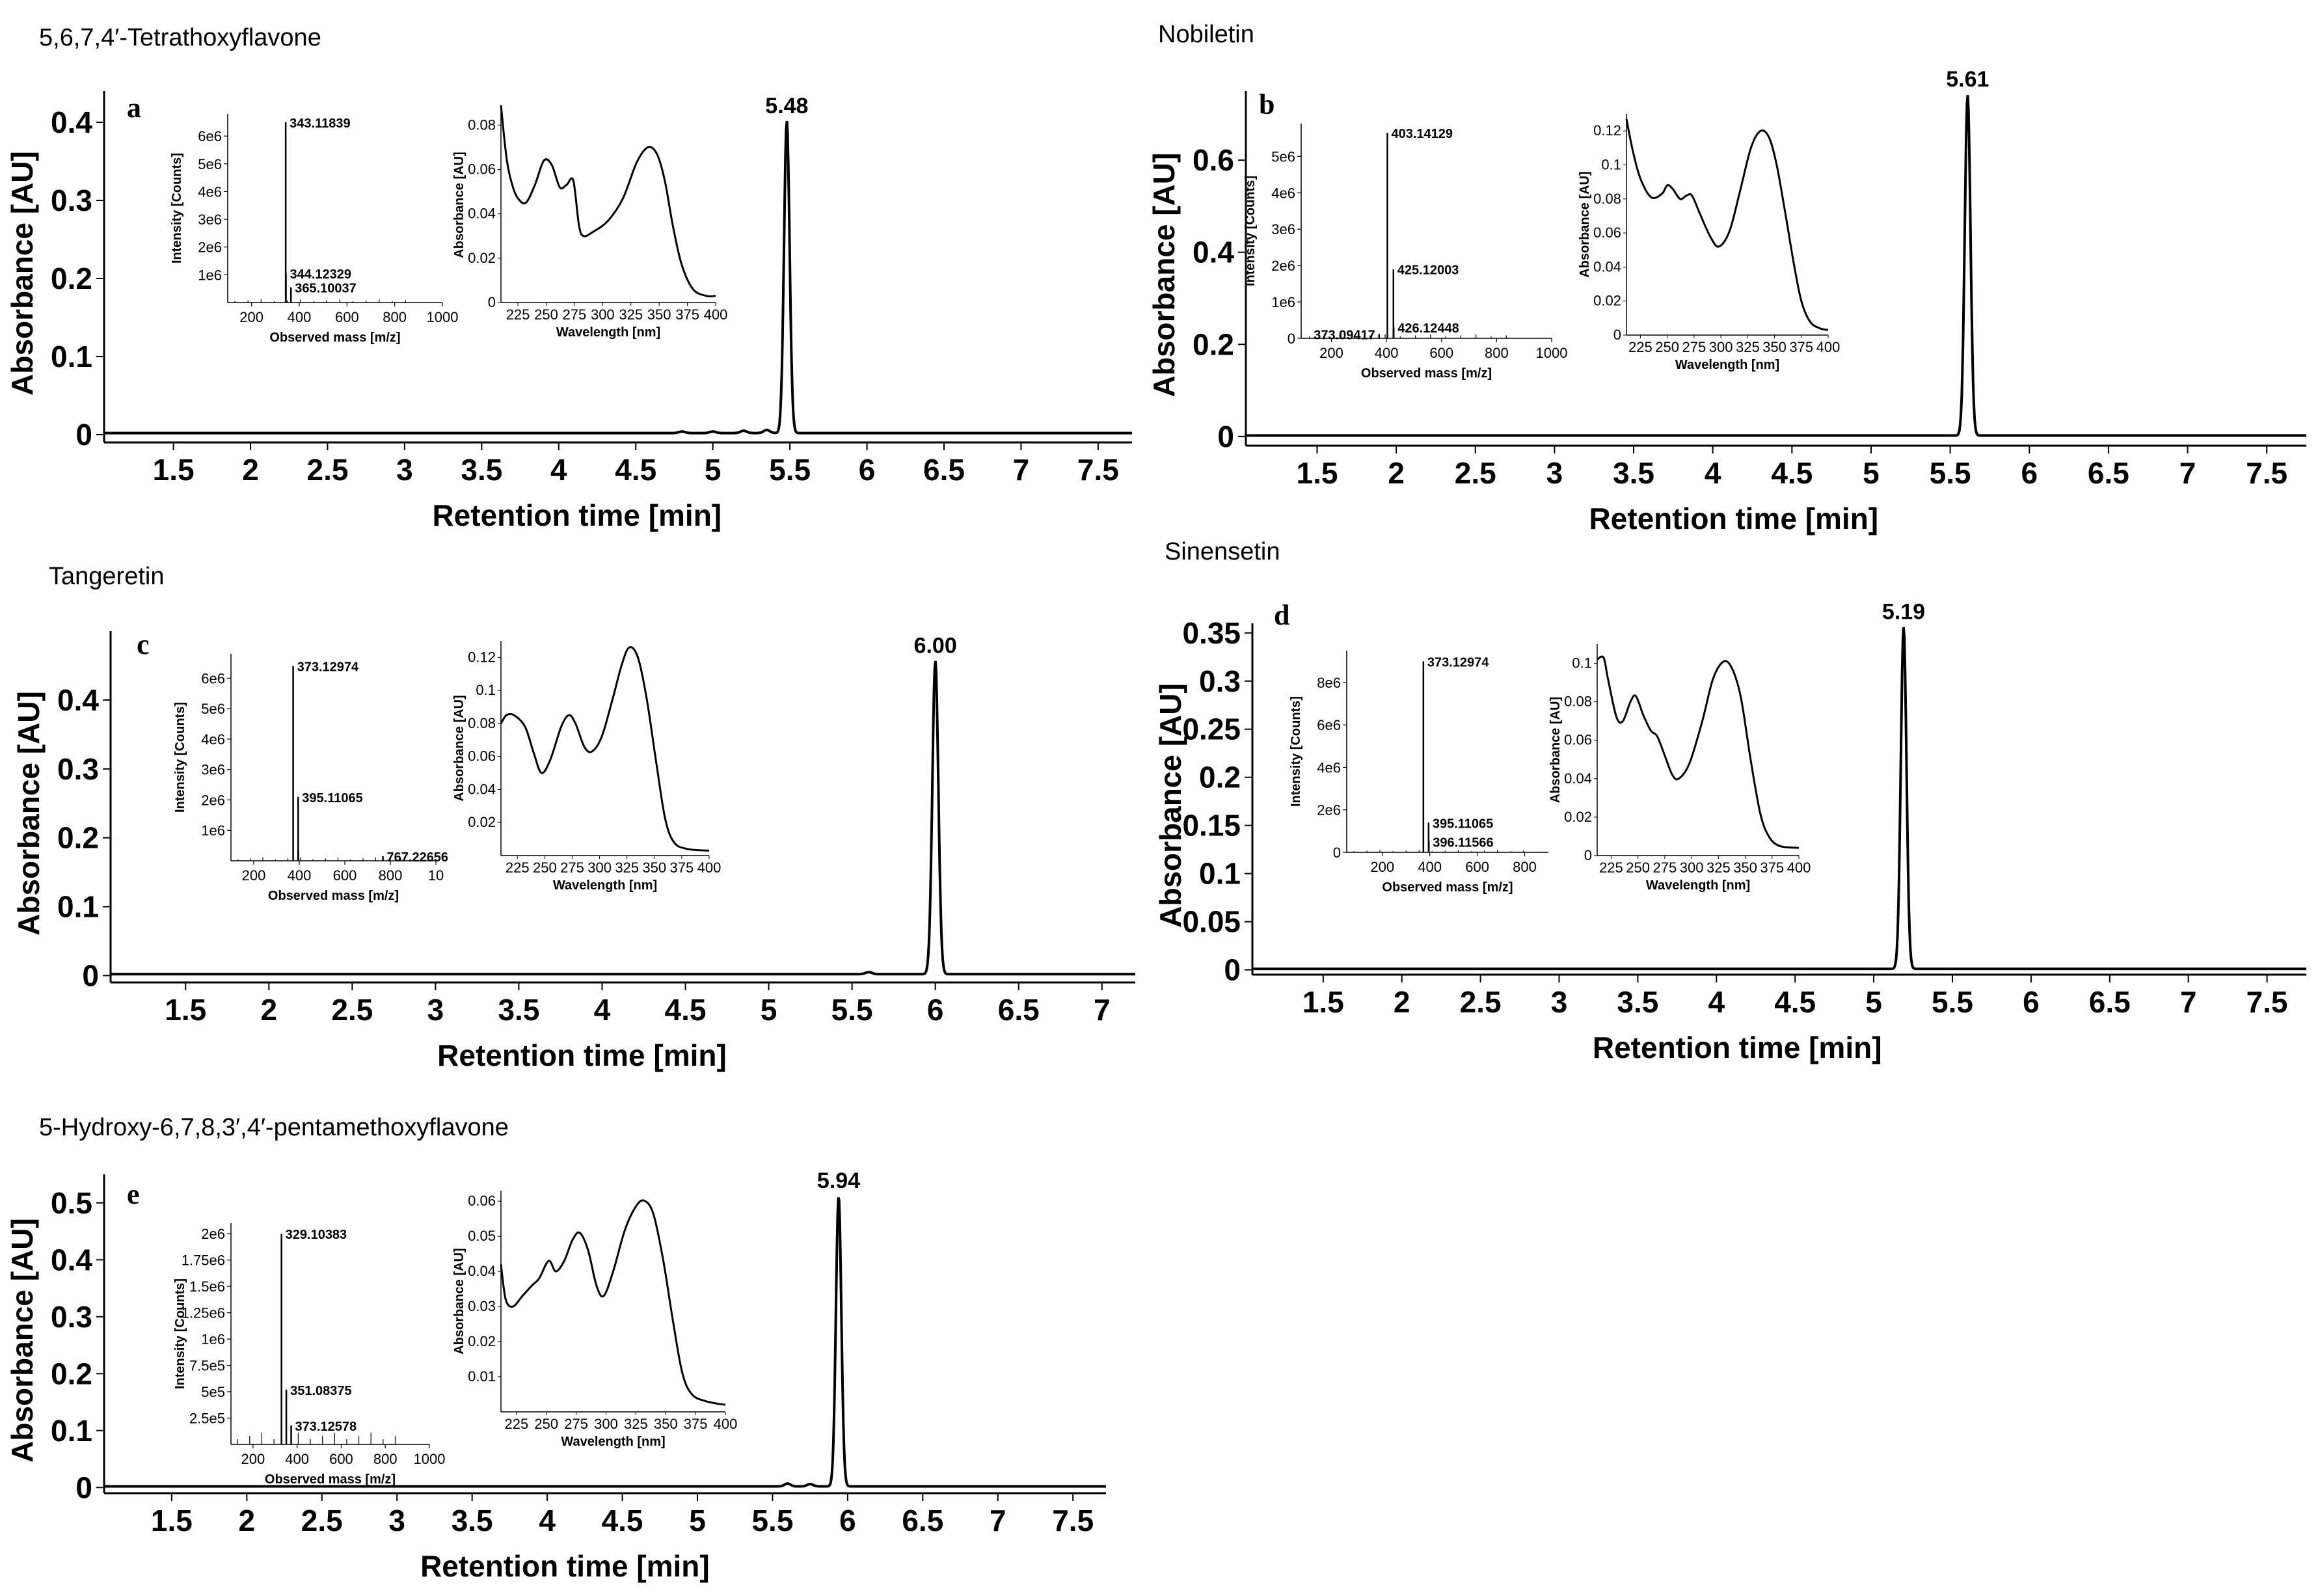  Describe the element at coordinates (106, 576) in the screenshot. I see `compound-title: Tangeretin` at that location.